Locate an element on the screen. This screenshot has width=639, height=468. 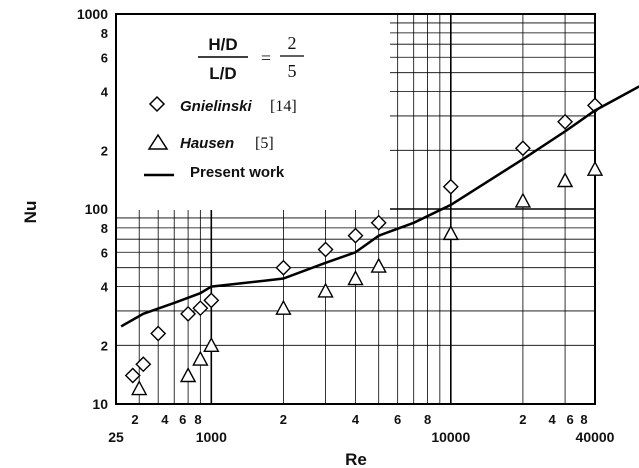
legend-label-gnielinski: Gnielinski is located at coordinates (216, 106).